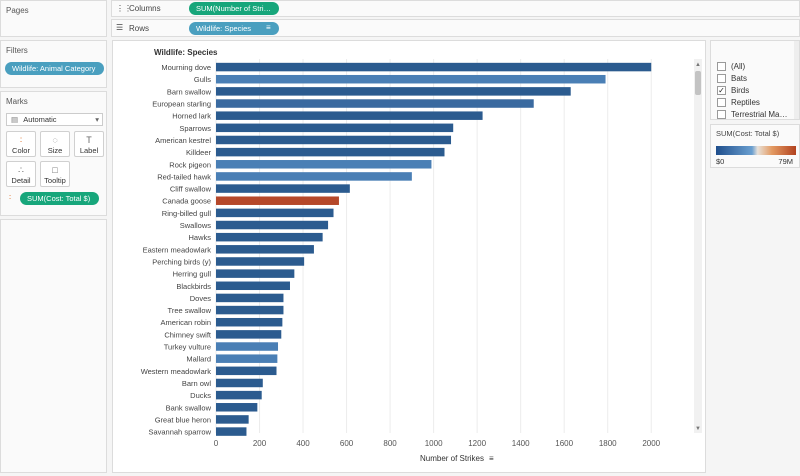 The image size is (800, 476). Describe the element at coordinates (455, 8) in the screenshot. I see `columns-shelf: ⋮⋮ Columns SUM(Number of Strikes)` at that location.